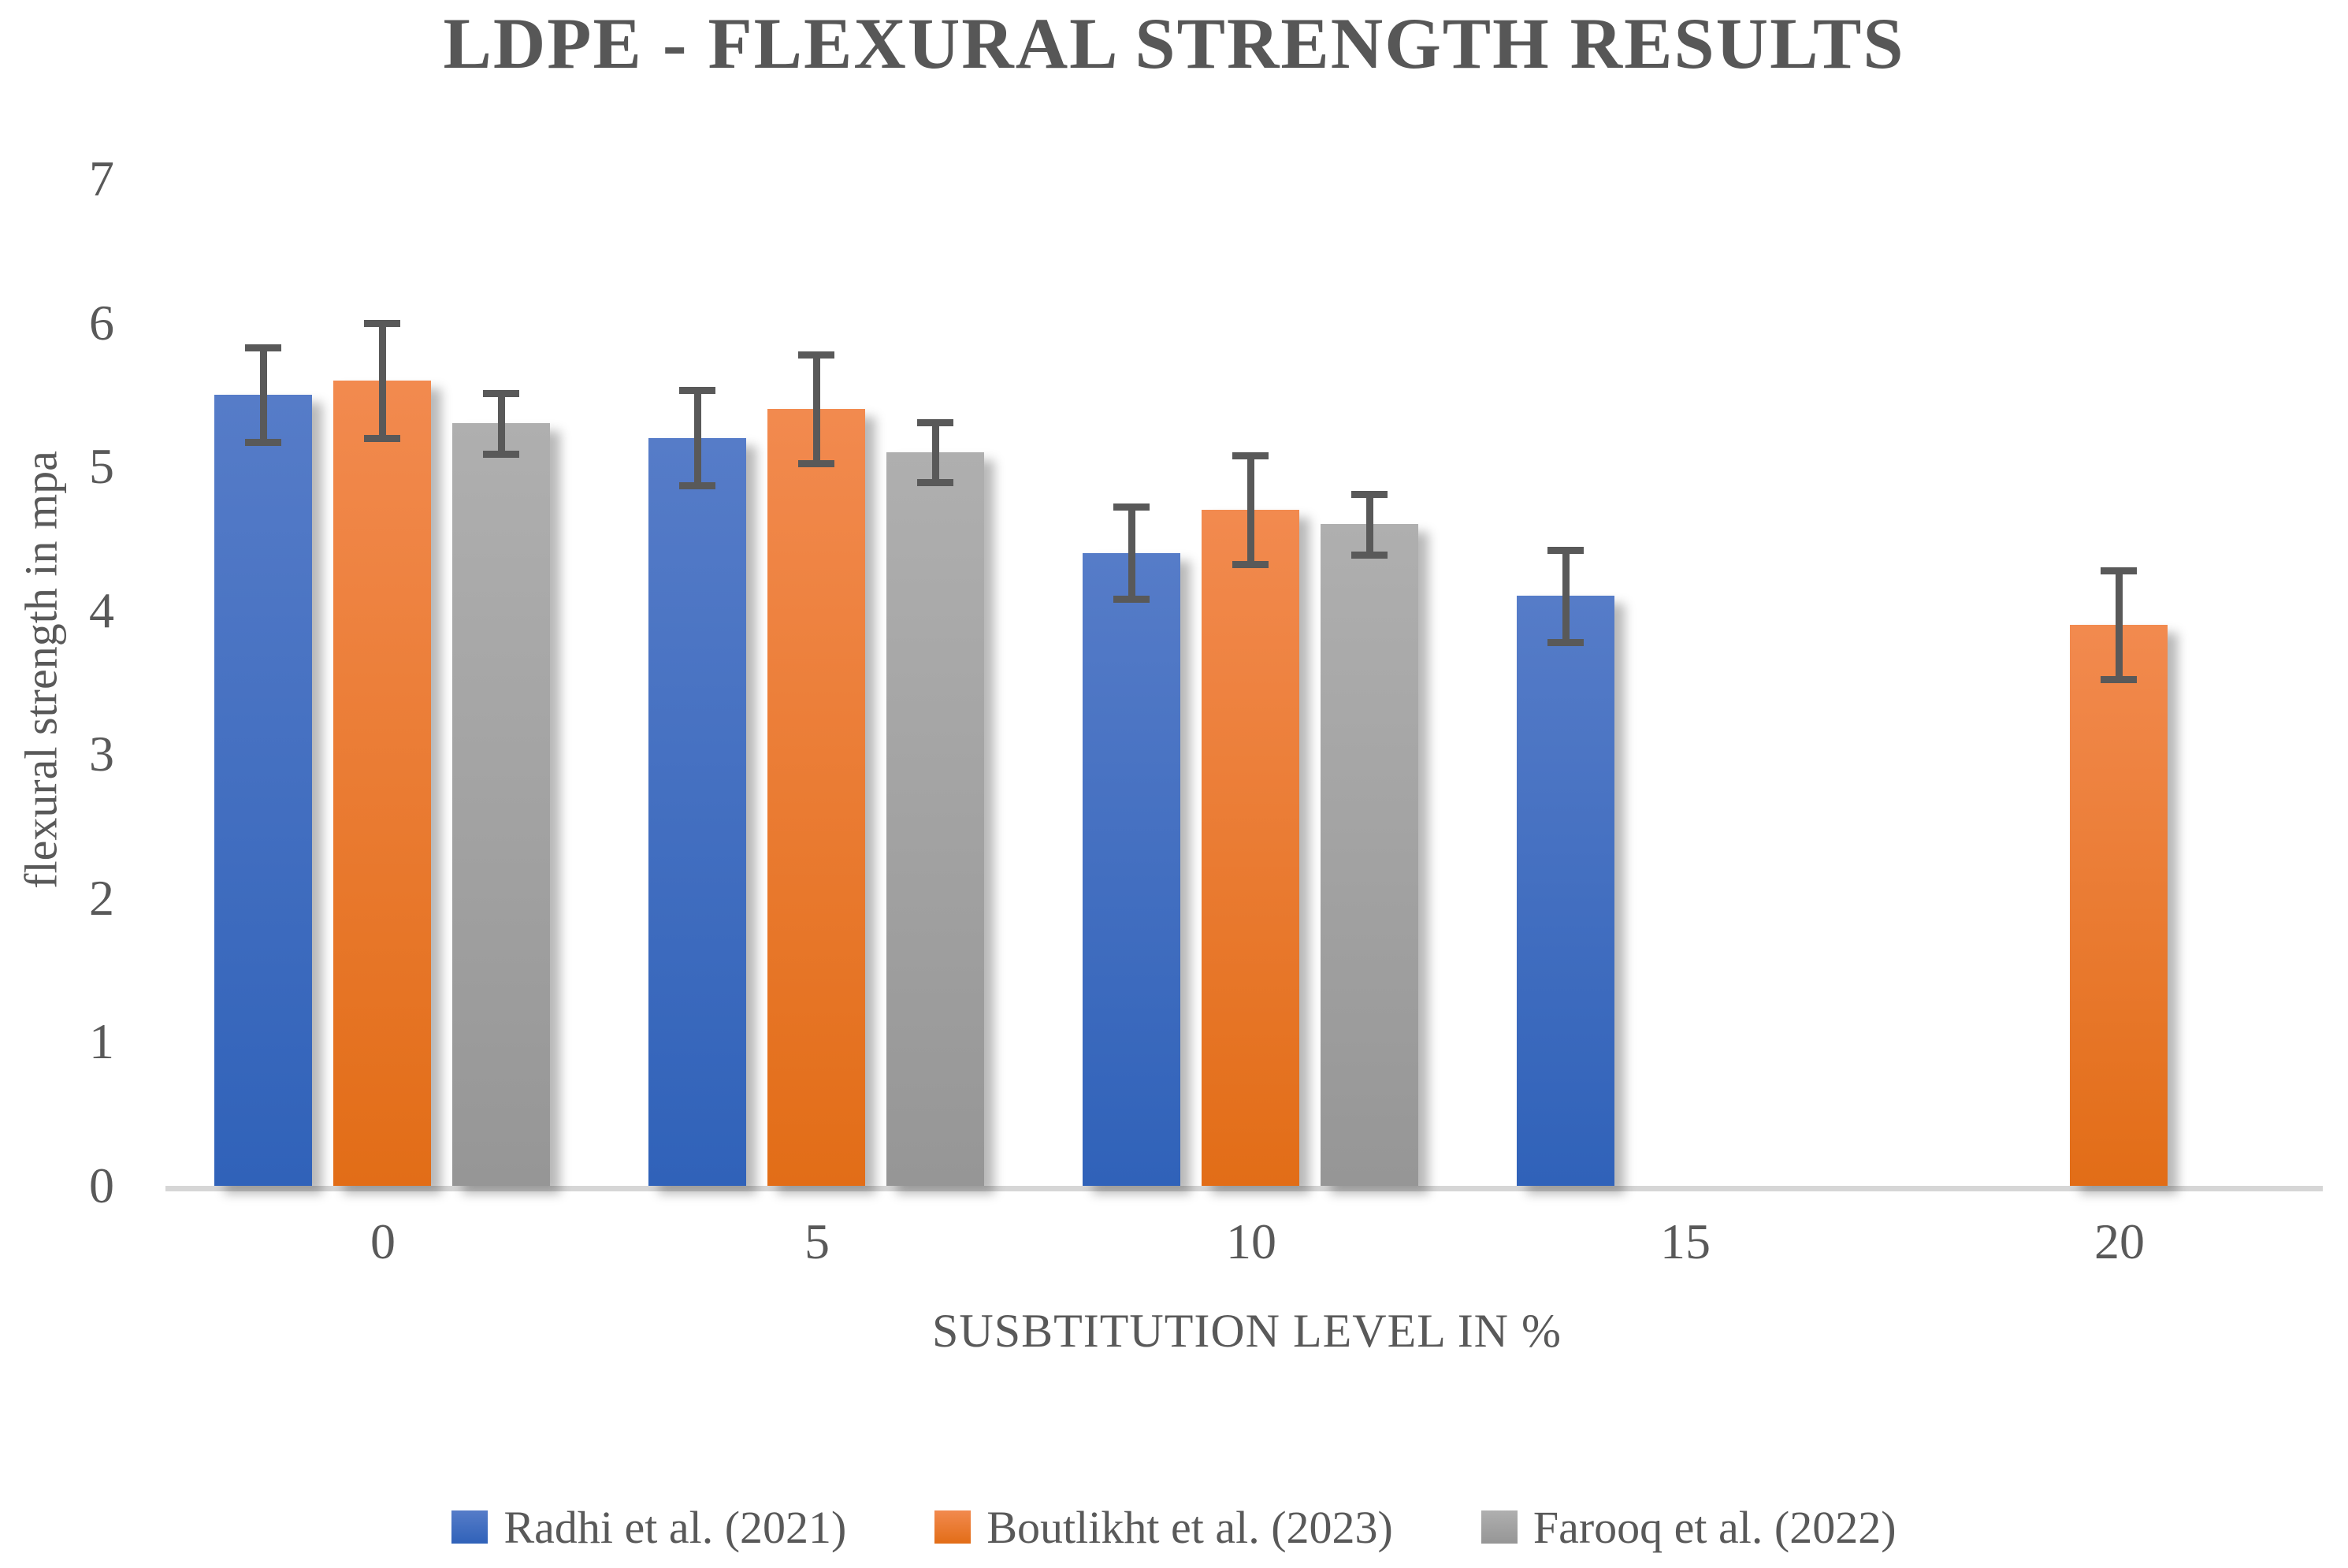 The height and width of the screenshot is (1568, 2348). What do you see at coordinates (697, 812) in the screenshot?
I see `bar-blue-cat5` at bounding box center [697, 812].